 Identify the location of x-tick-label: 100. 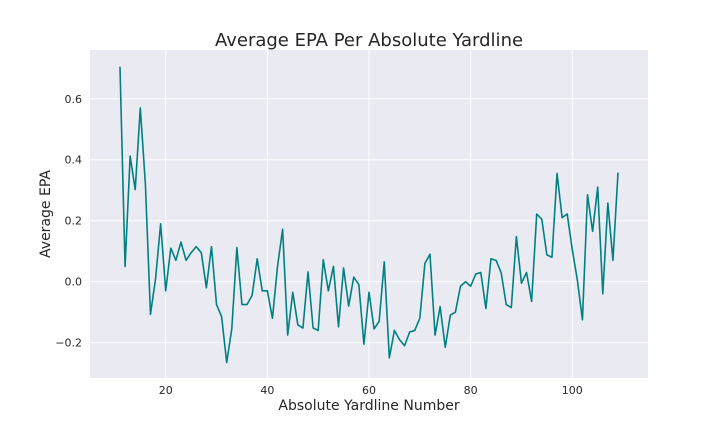
(572, 390).